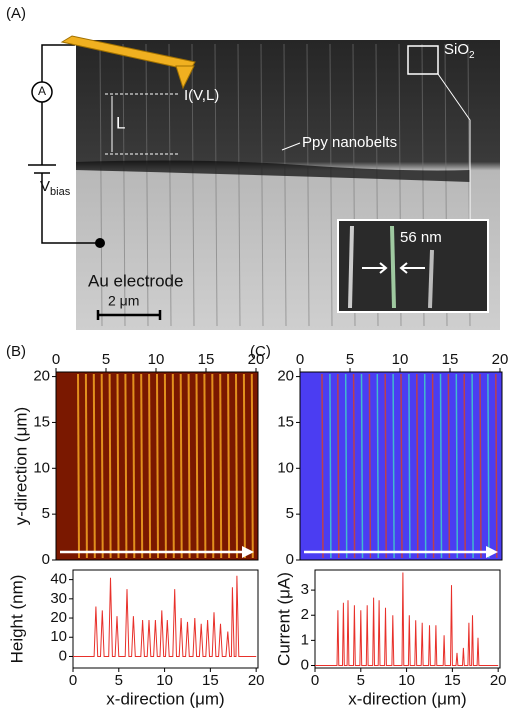 This screenshot has width=510, height=715. What do you see at coordinates (423, 60) in the screenshot?
I see `zoom-box` at bounding box center [423, 60].